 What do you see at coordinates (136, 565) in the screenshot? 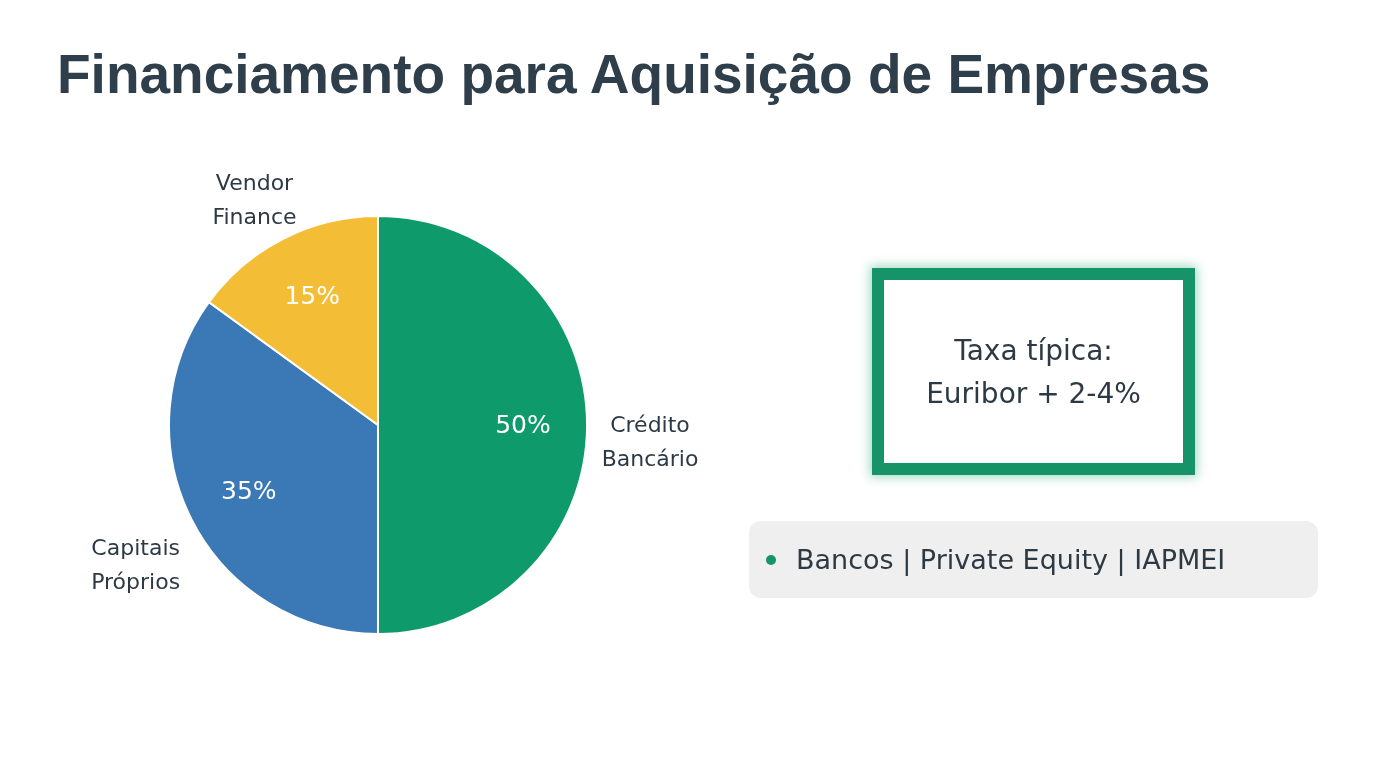
I see `slice-label: Capitais Próprios` at bounding box center [136, 565].